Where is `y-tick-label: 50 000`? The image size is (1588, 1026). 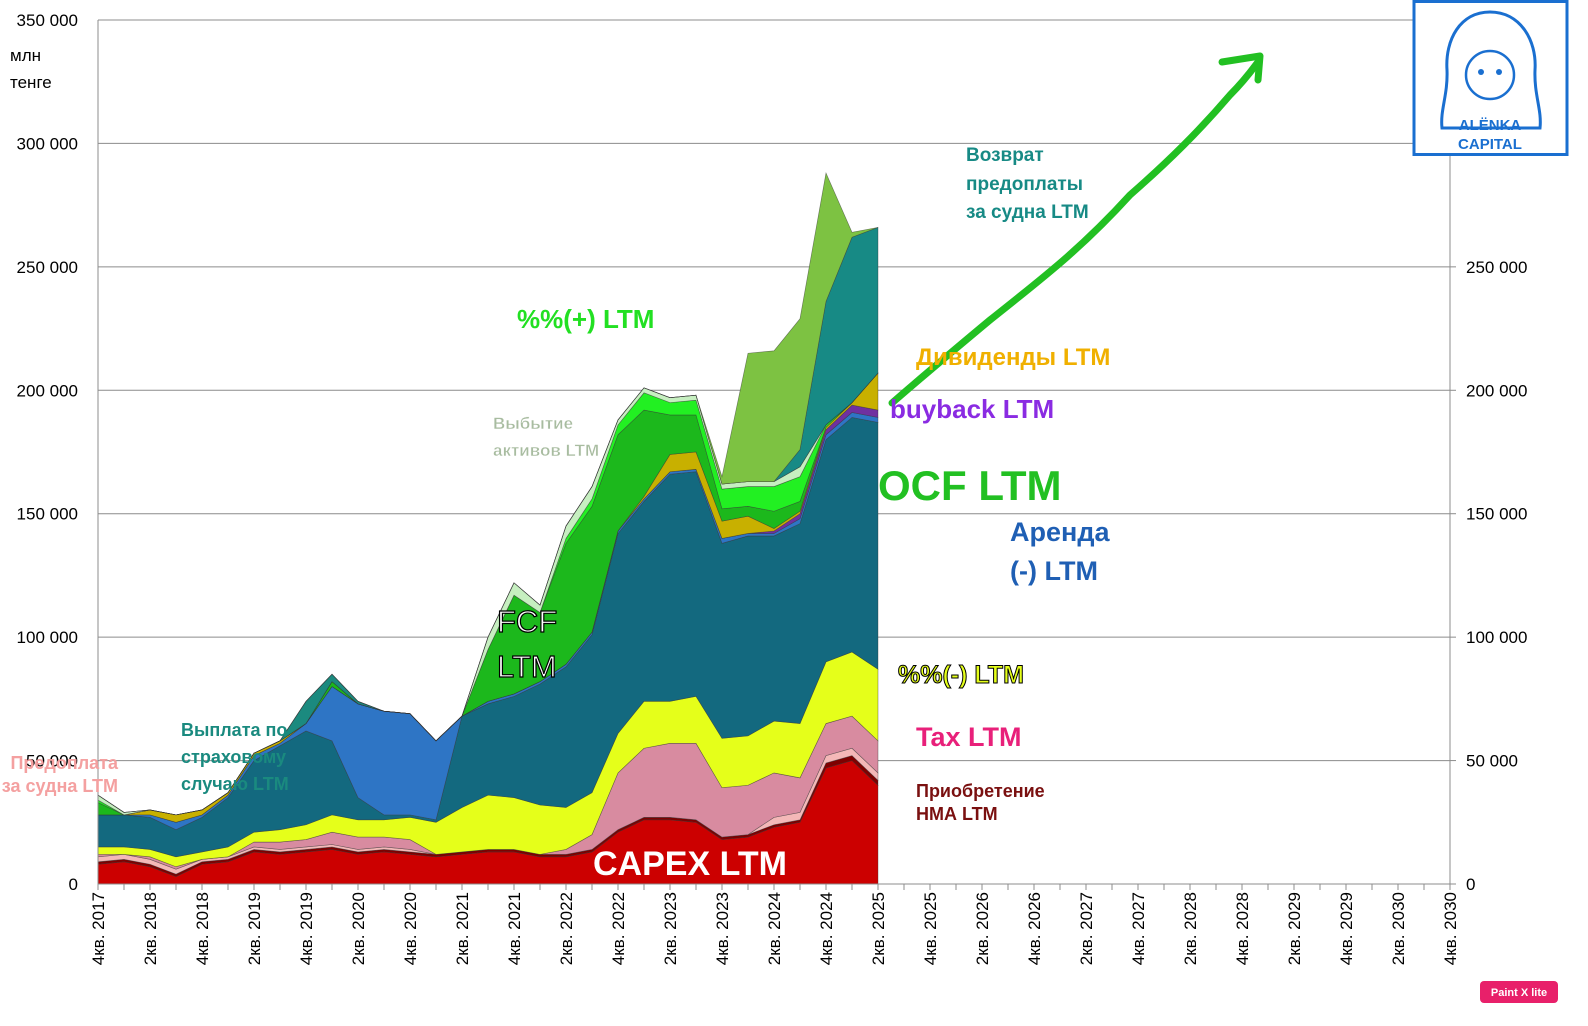 y-tick-label: 50 000 is located at coordinates (52, 761).